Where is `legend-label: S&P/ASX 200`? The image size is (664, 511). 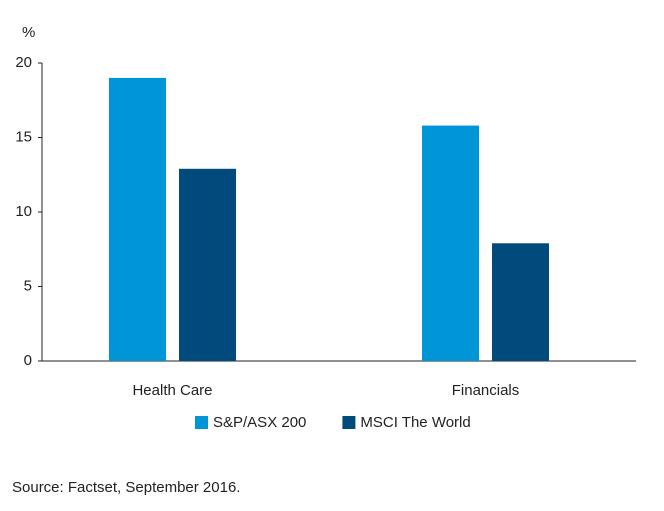 legend-label: S&P/ASX 200 is located at coordinates (259, 422).